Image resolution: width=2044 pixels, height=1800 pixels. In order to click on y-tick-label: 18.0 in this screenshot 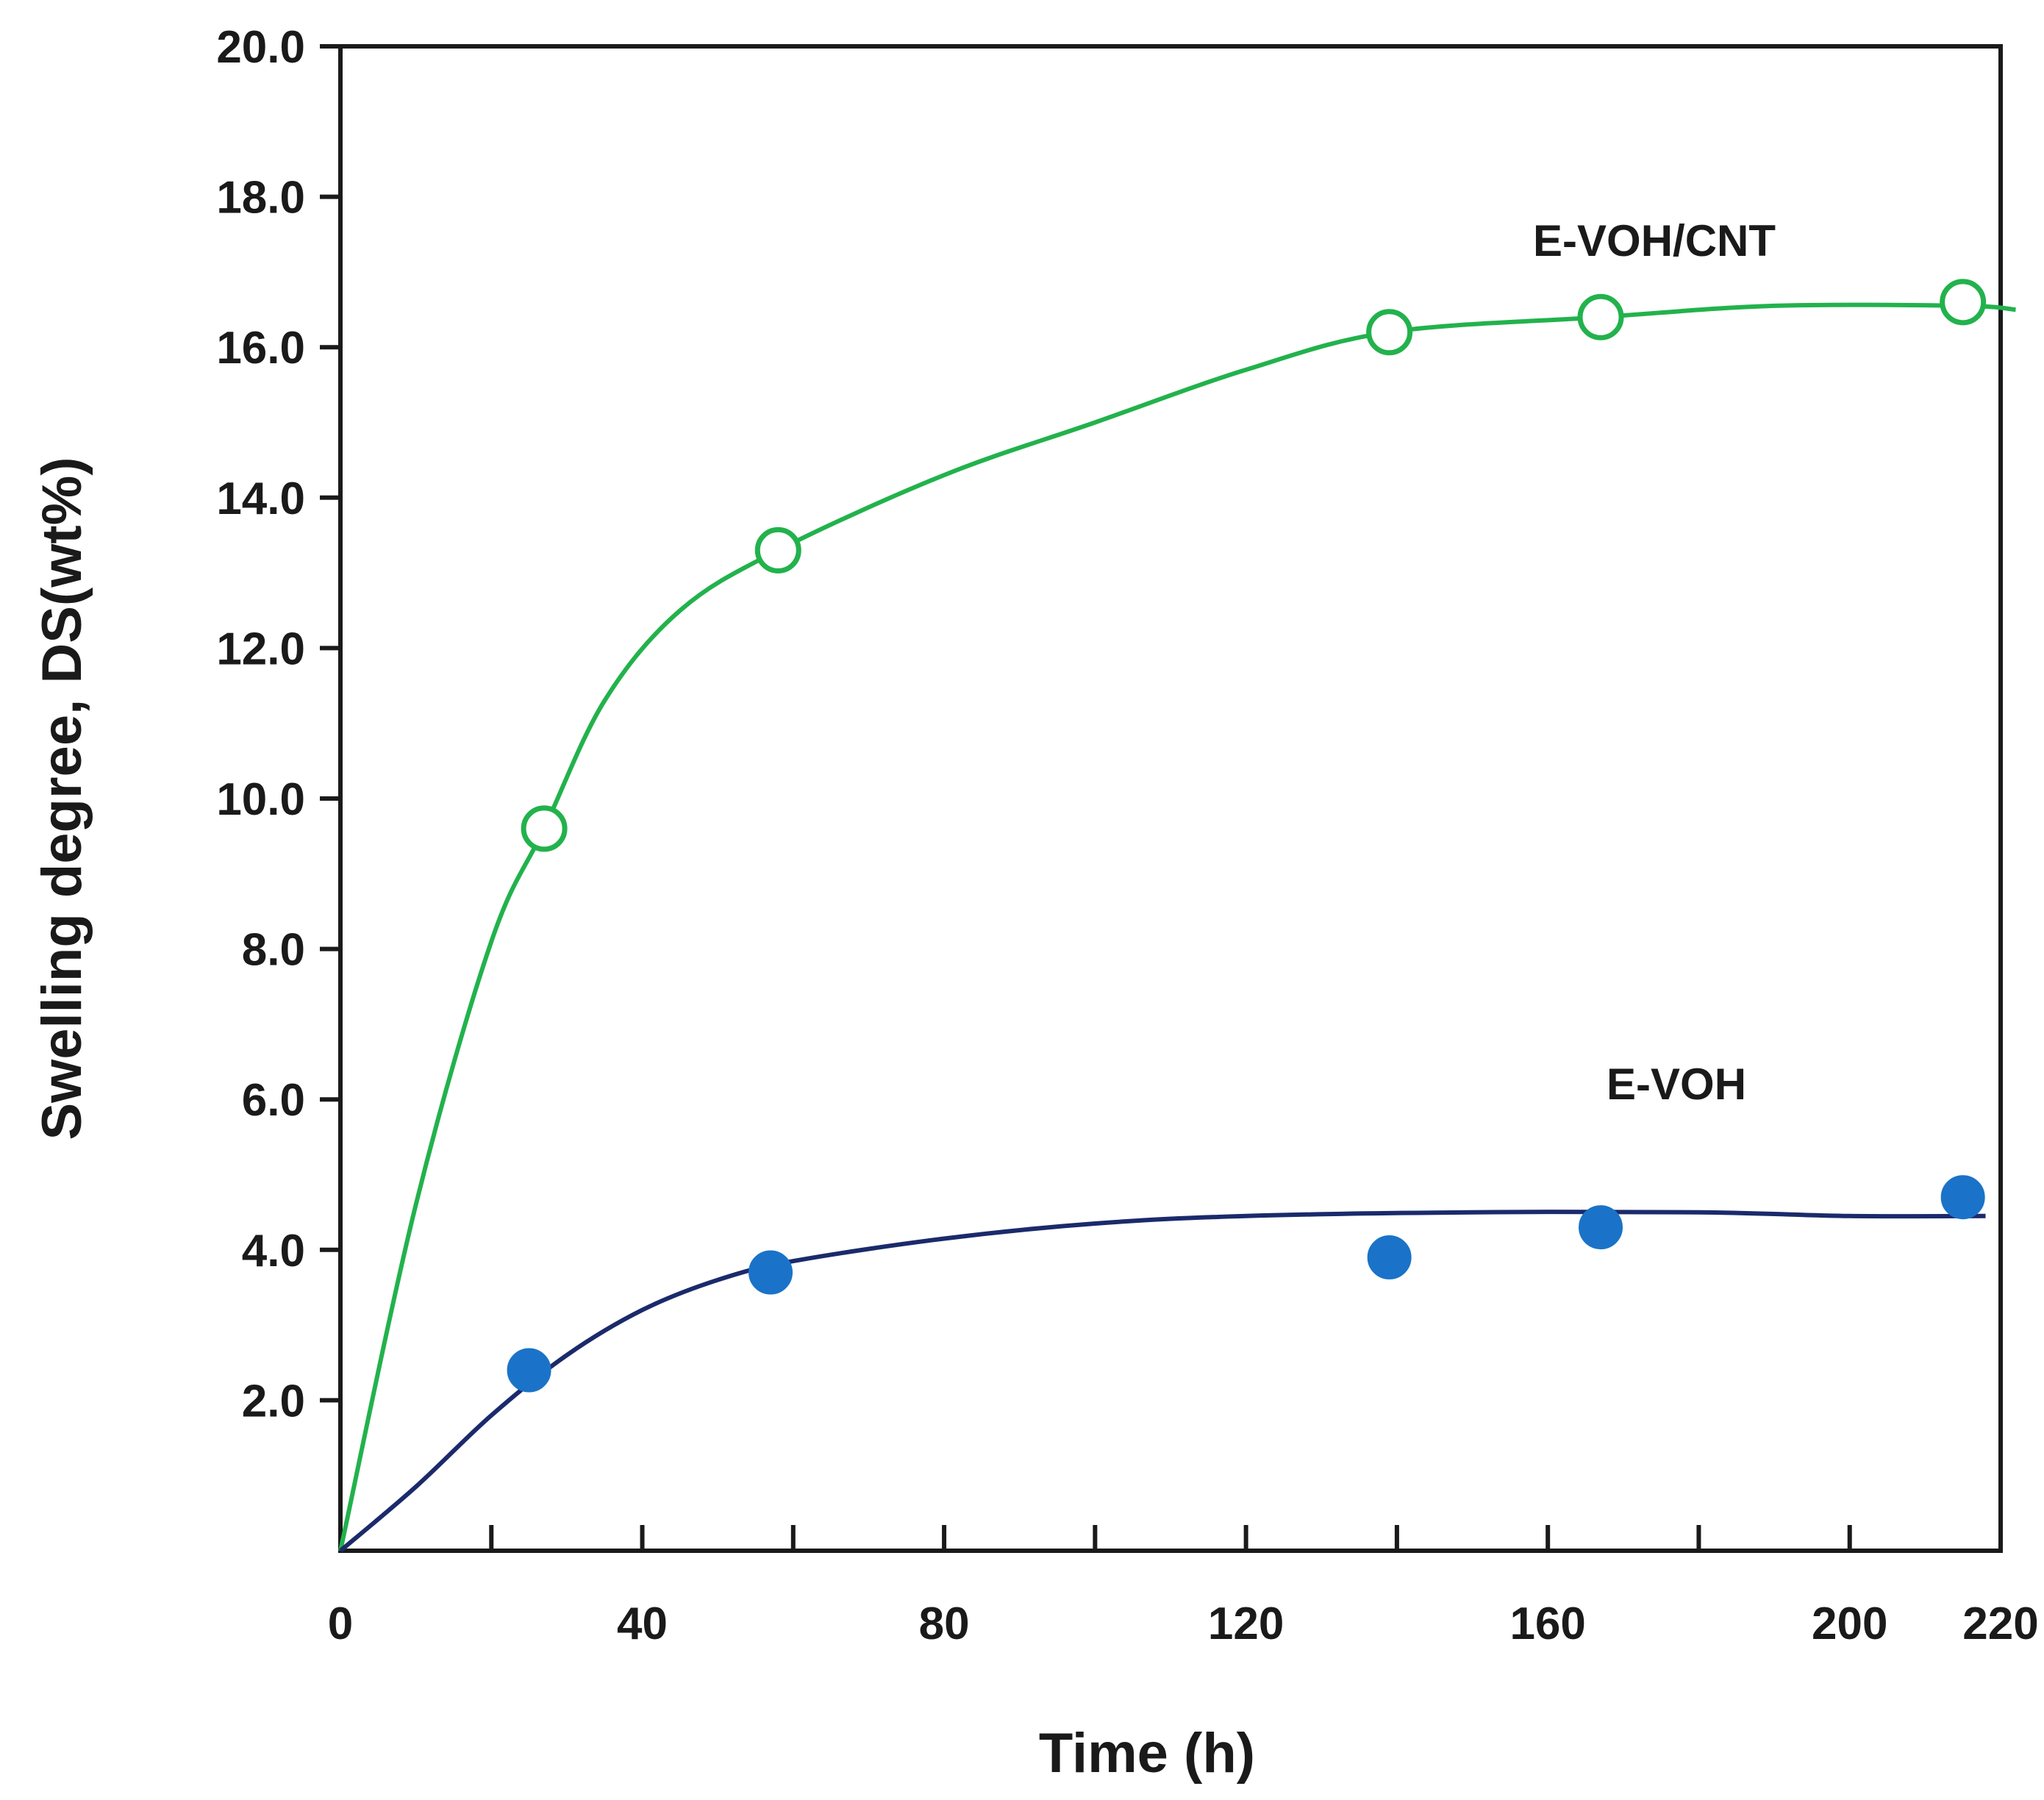, I will do `click(260, 199)`.